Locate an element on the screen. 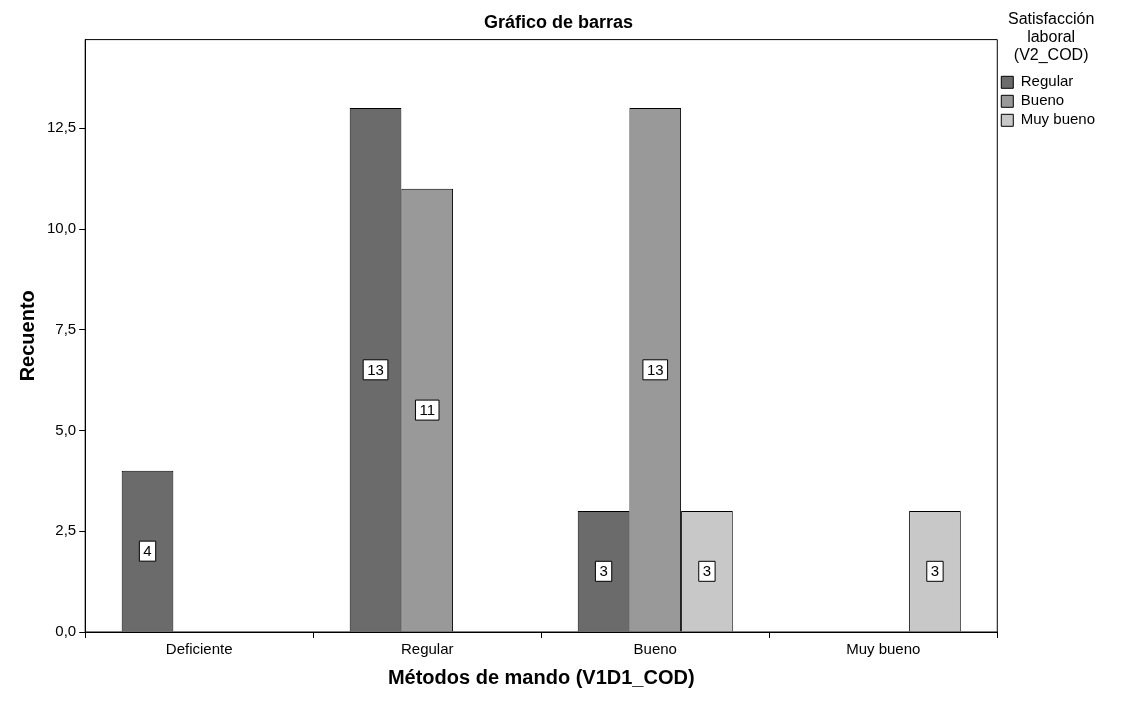 The height and width of the screenshot is (704, 1125). x-tick-label: Deficiente is located at coordinates (199, 649).